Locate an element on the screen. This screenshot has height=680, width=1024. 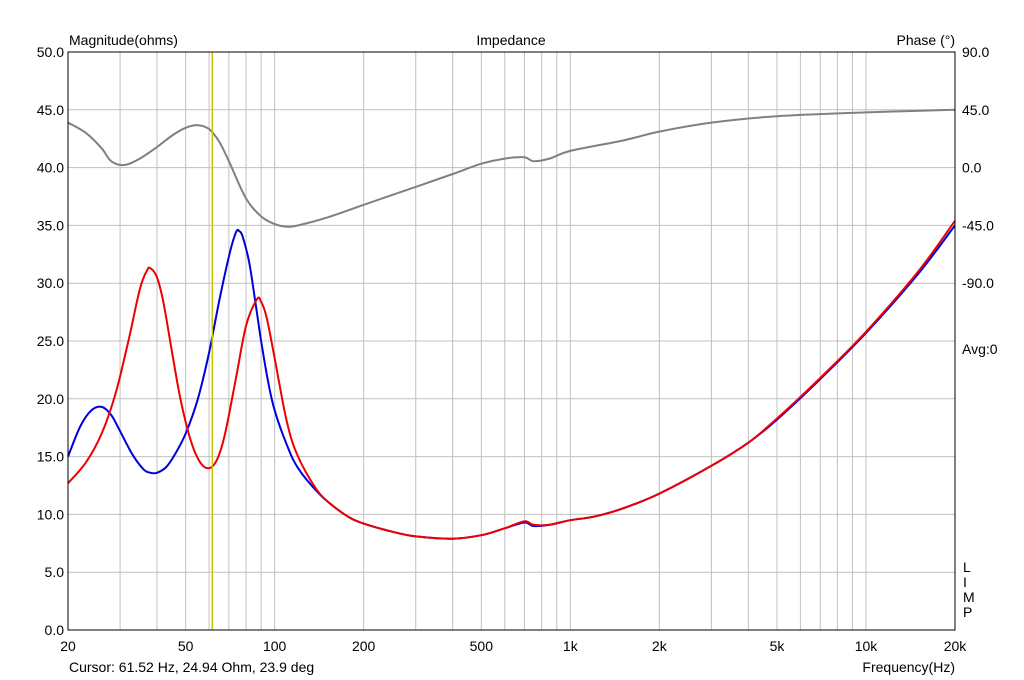
x-tick-label: 200 is located at coordinates (364, 646).